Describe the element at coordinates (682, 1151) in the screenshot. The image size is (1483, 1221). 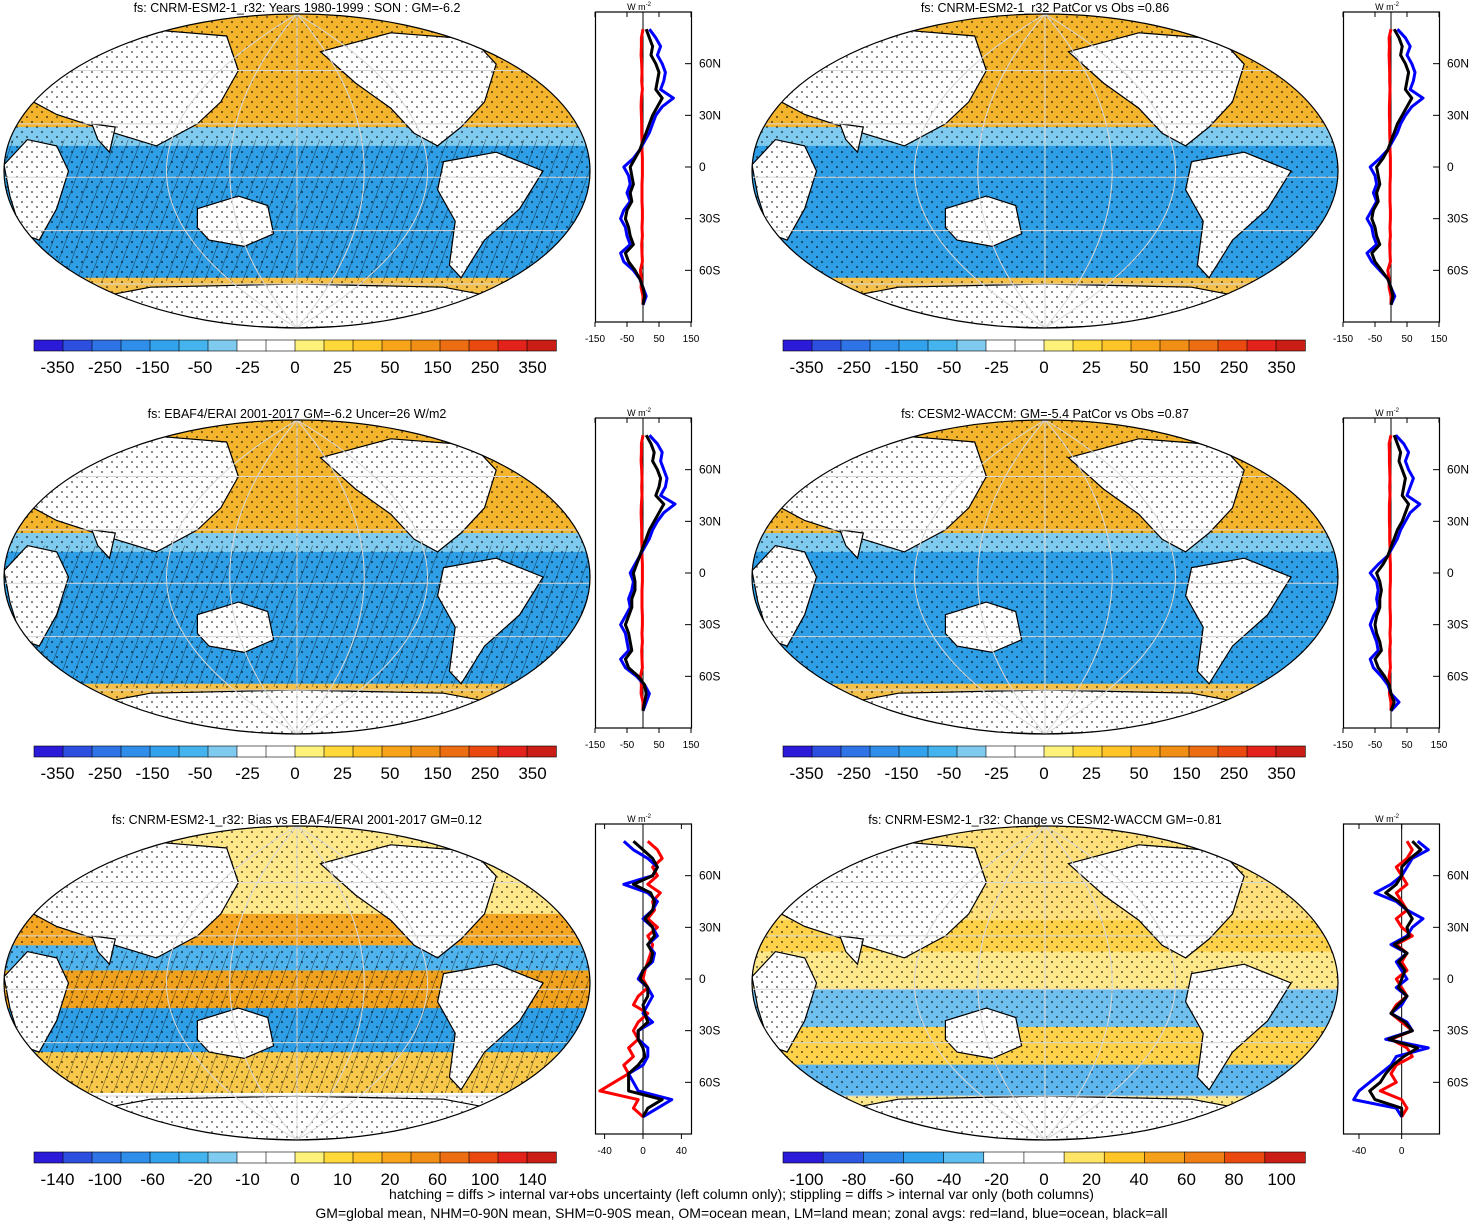
I see `zonal-x-label: 40` at that location.